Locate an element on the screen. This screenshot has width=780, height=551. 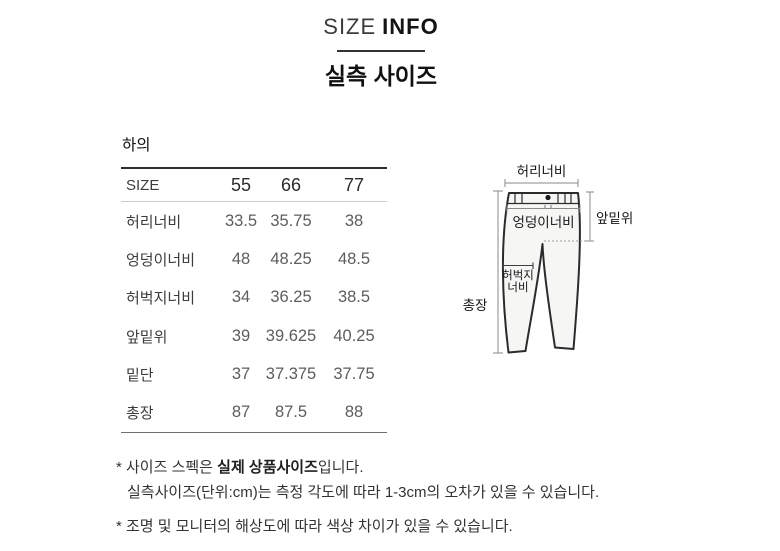
section-label-bottoms: 하의 is located at coordinates (136, 145).